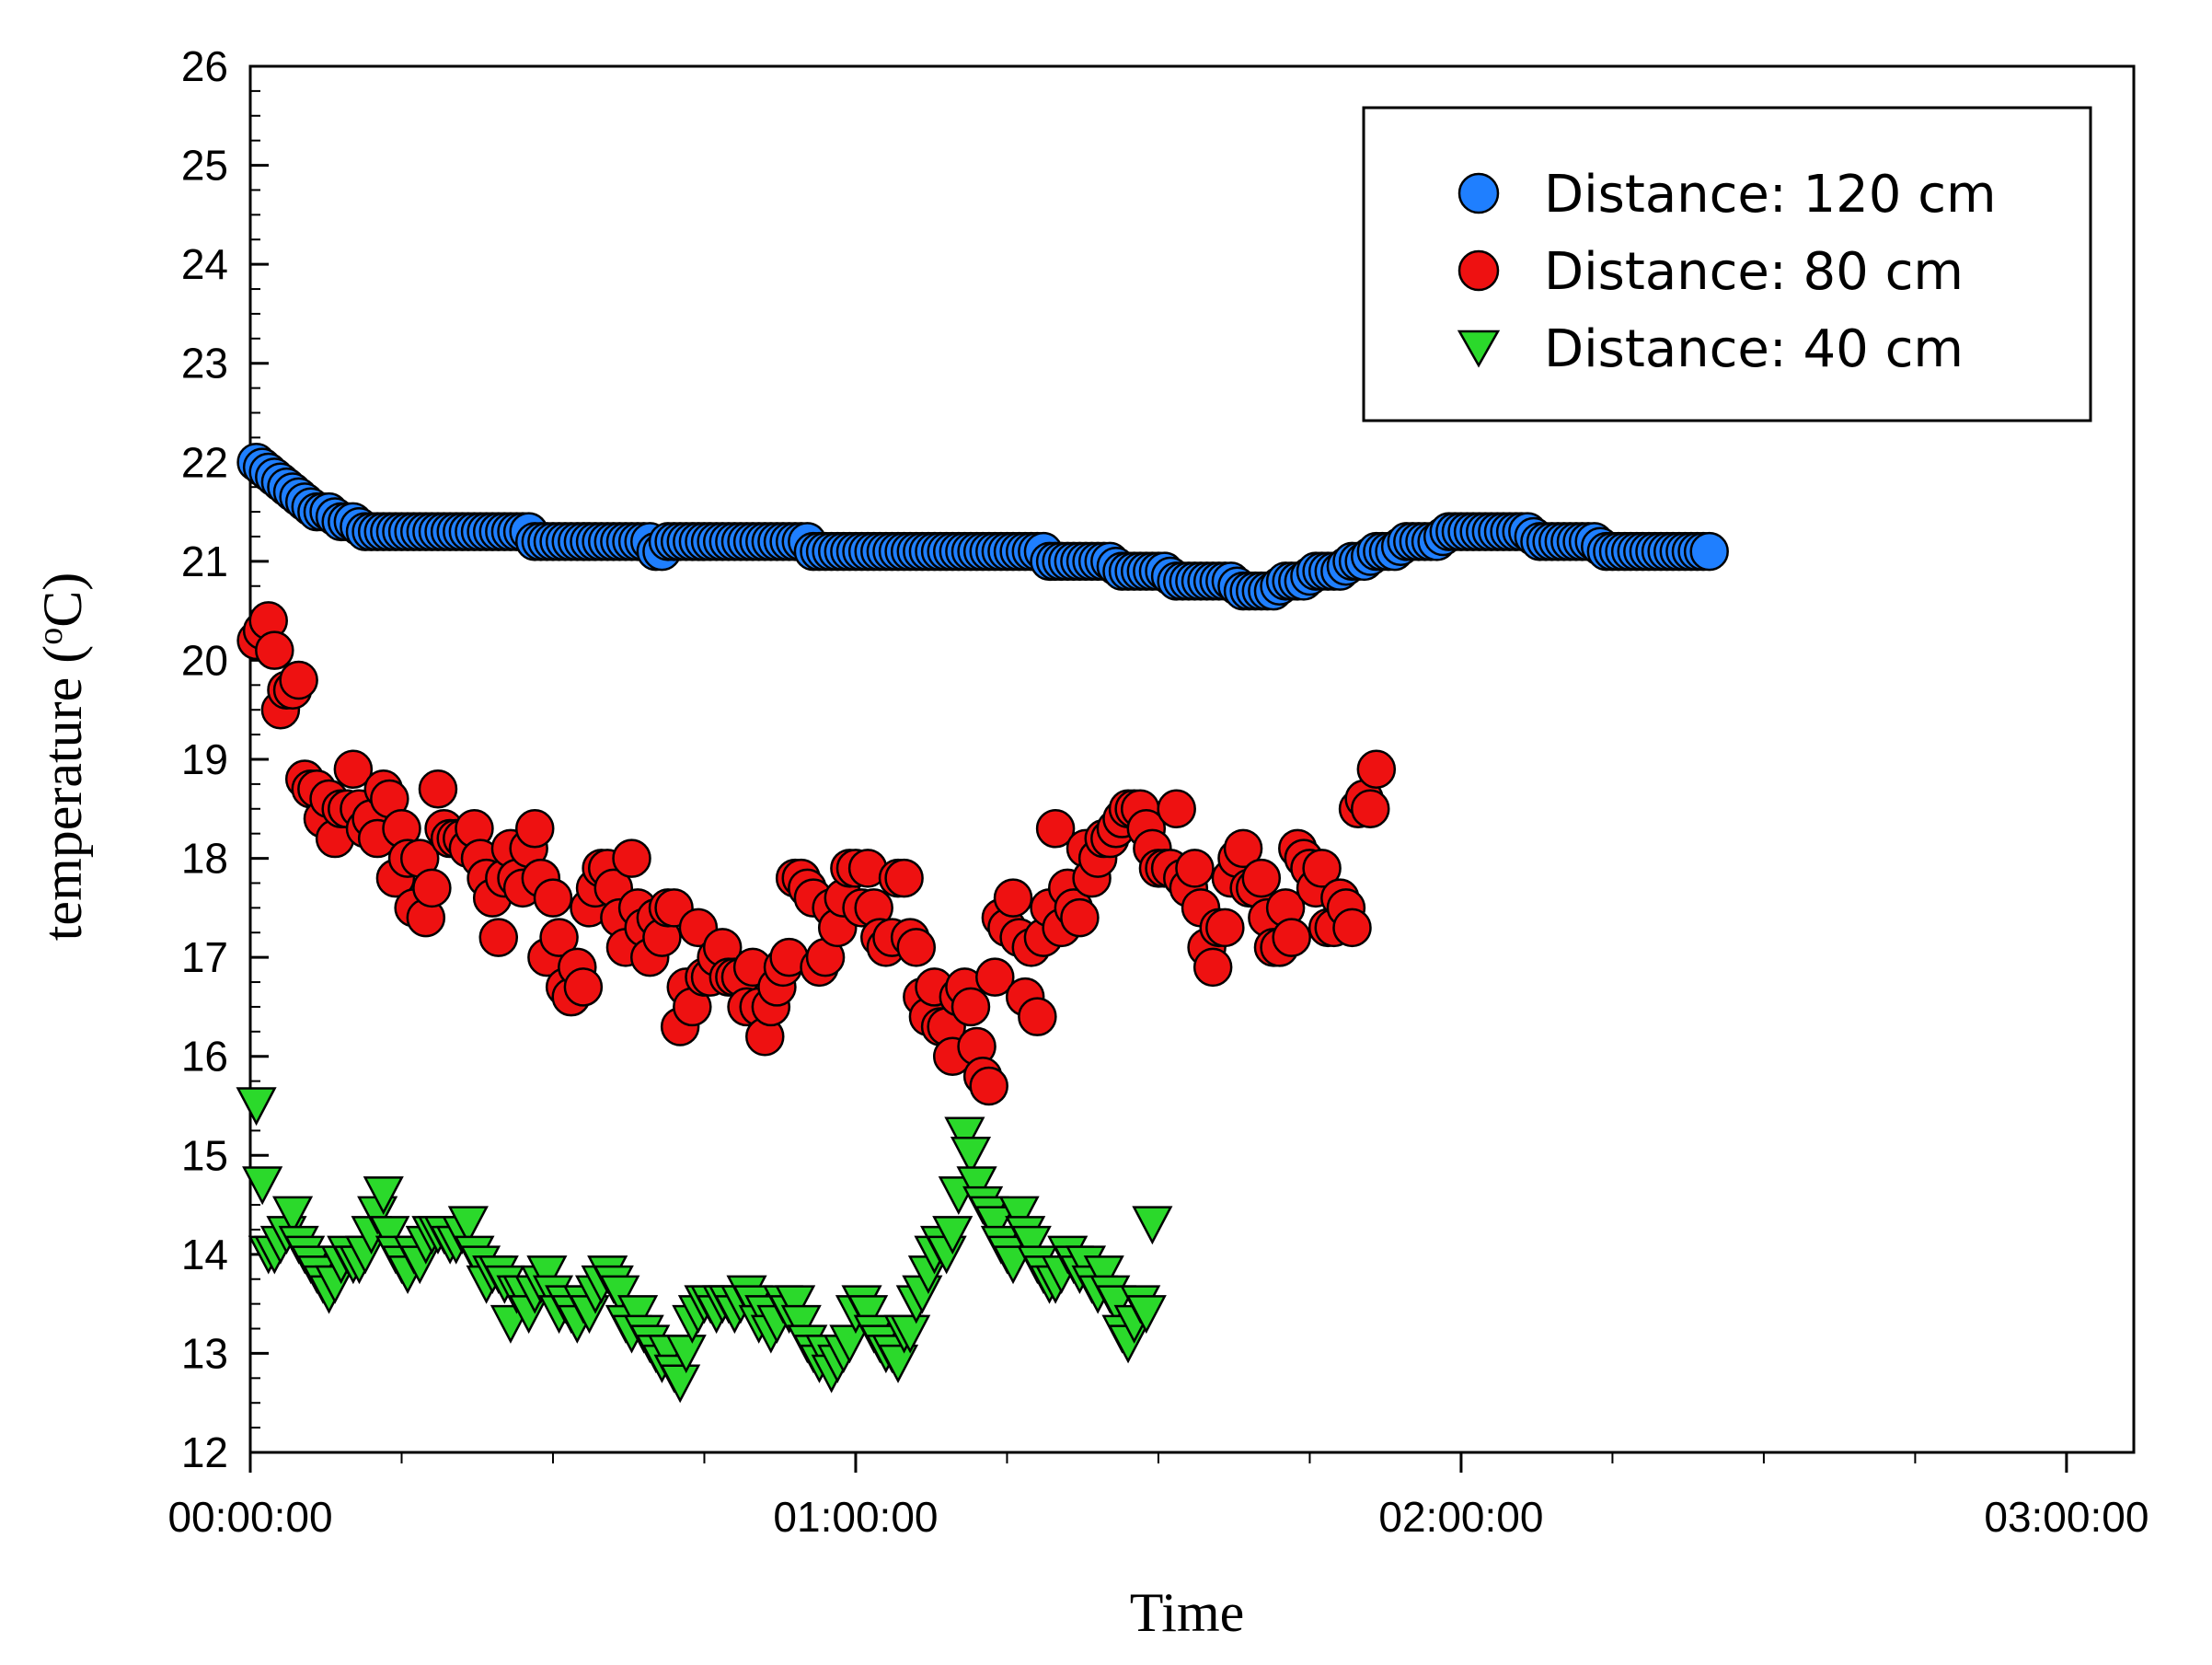 This screenshot has width=2212, height=1665. Describe the element at coordinates (204, 363) in the screenshot. I see `y-tick-label: 23` at that location.